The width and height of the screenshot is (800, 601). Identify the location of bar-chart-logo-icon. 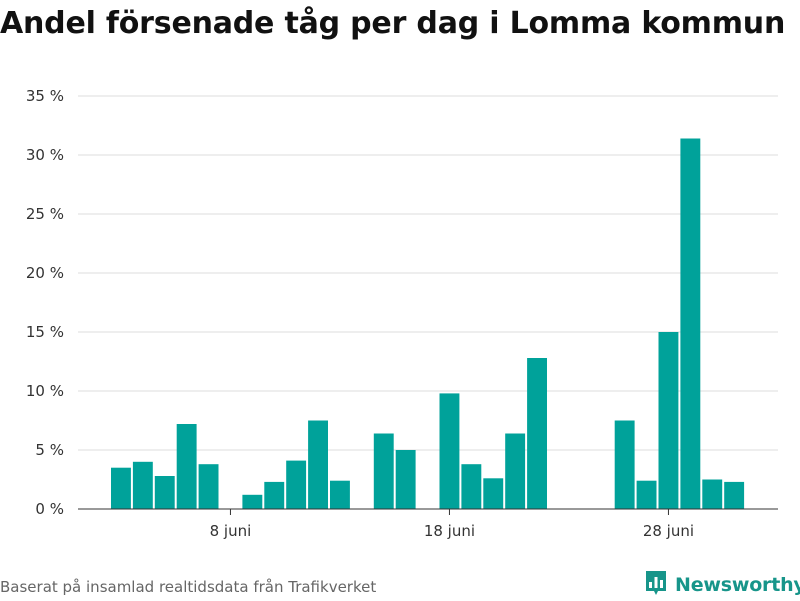
(656, 585).